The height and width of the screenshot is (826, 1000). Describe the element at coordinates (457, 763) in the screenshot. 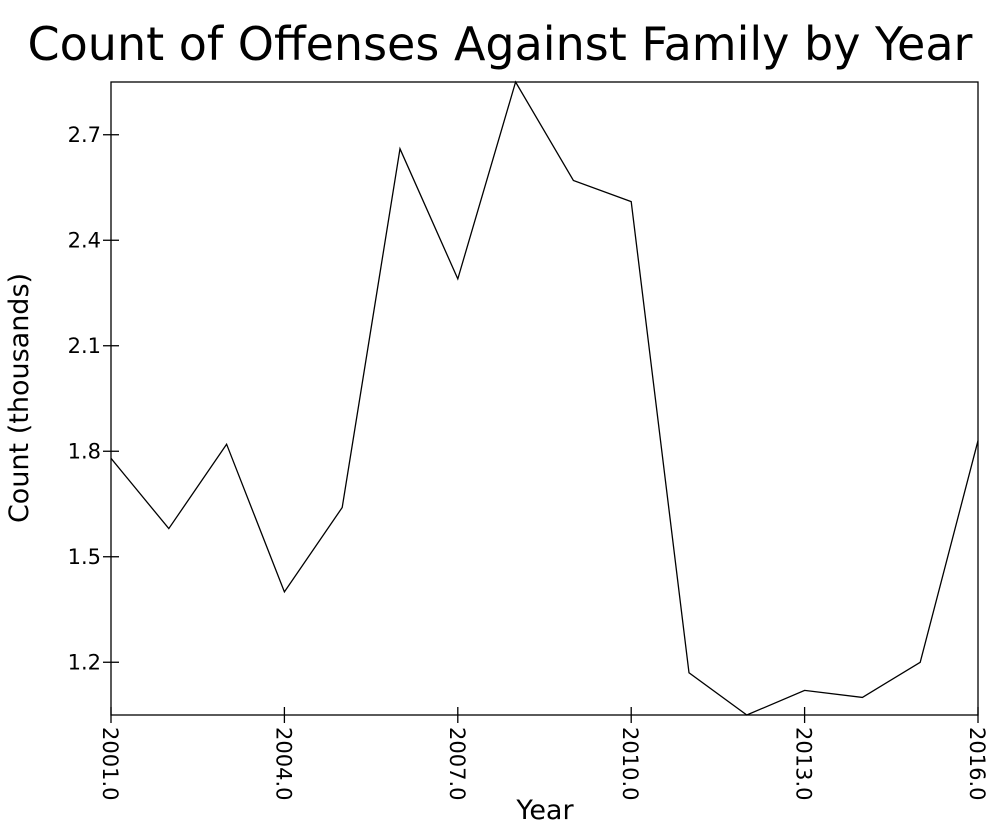

I see `x-tick-label: 2007.0` at that location.